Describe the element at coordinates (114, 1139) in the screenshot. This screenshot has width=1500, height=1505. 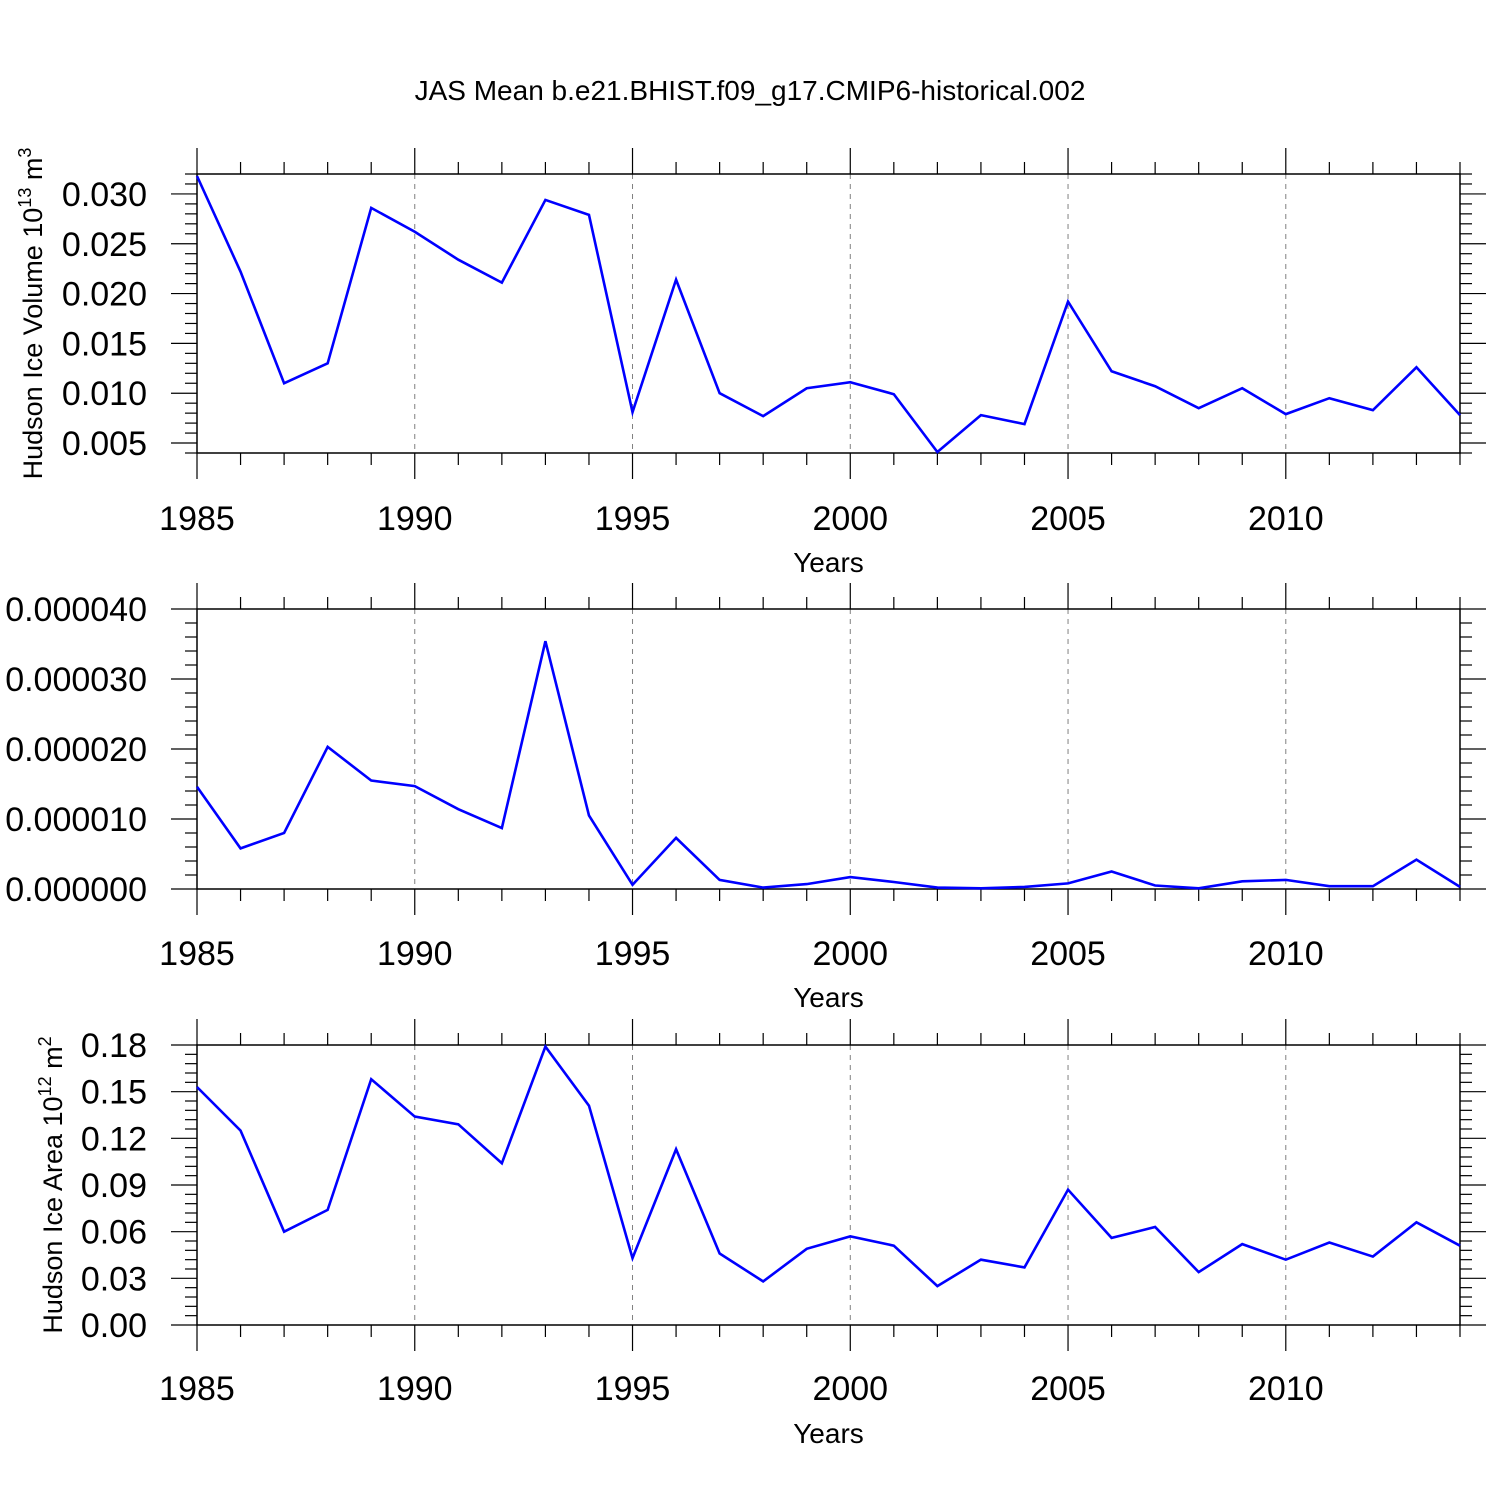
I see `y-tick-label: 0.12` at that location.